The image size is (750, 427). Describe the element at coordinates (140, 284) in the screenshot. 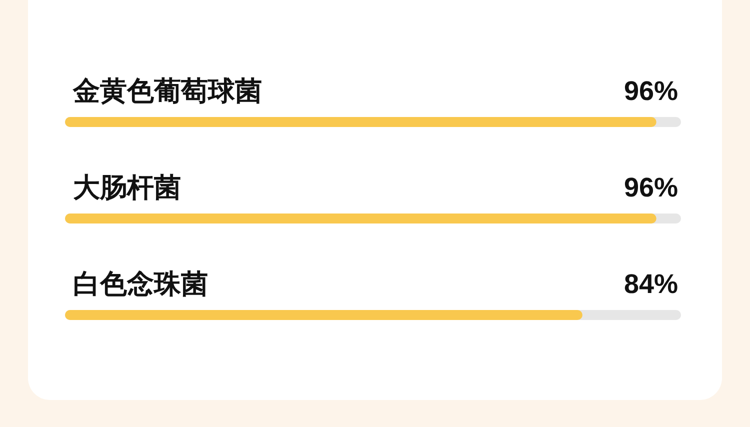

I see `category-label: 白色念珠菌` at that location.